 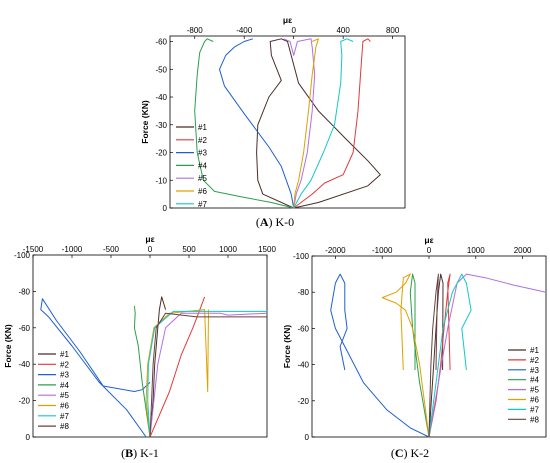 What do you see at coordinates (267, 249) in the screenshot?
I see `x-tick-label: 1500` at bounding box center [267, 249].